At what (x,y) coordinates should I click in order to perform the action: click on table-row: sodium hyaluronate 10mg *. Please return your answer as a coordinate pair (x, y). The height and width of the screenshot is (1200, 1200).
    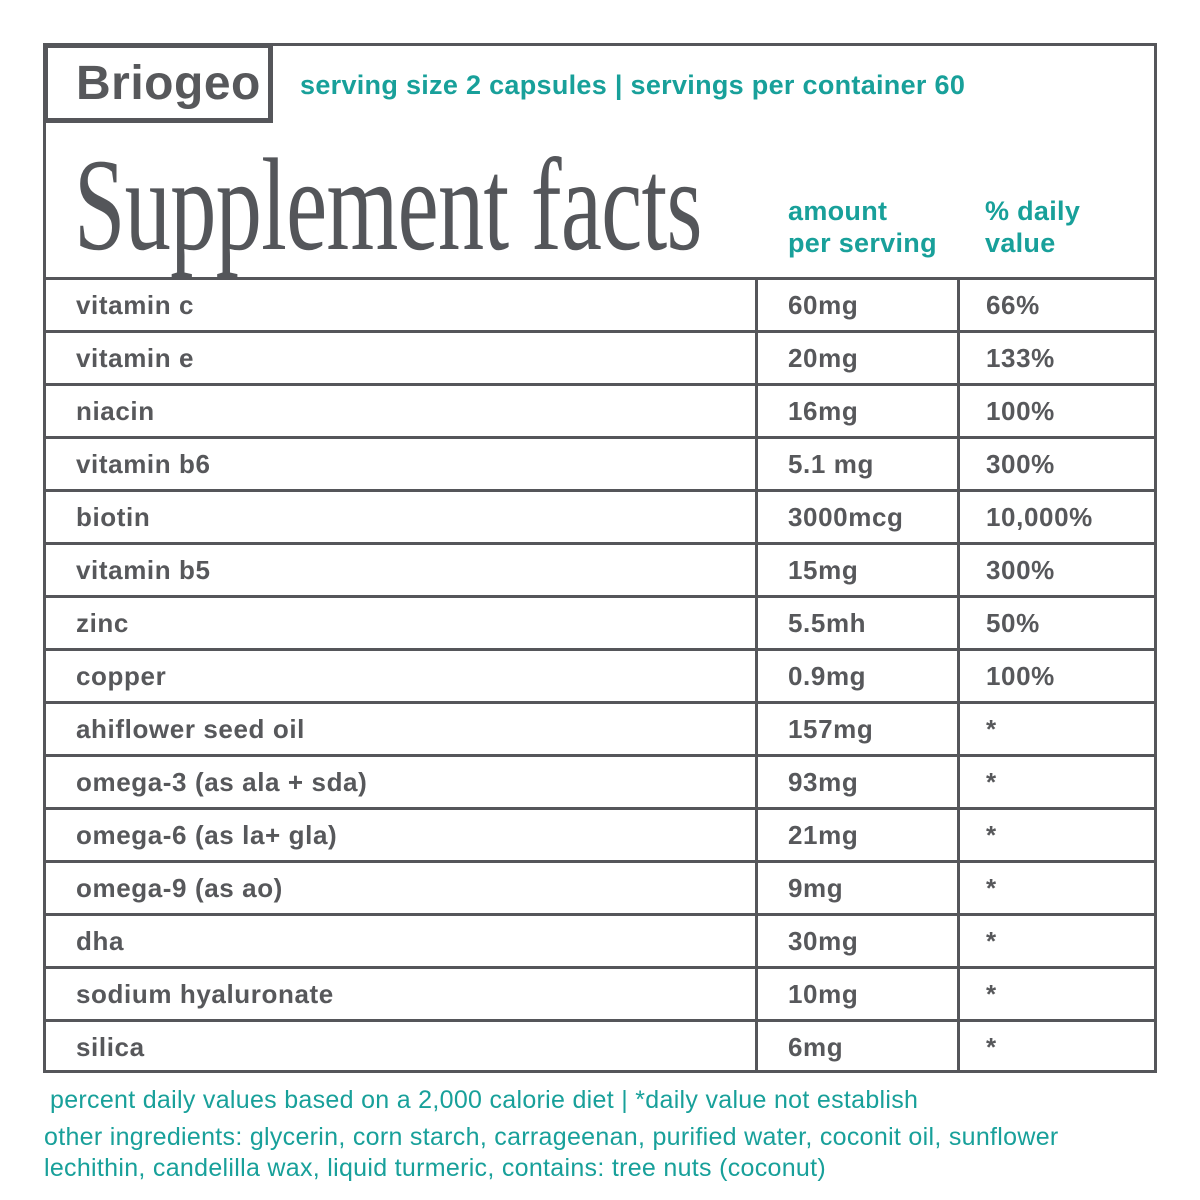
    Looking at the image, I should click on (600, 992).